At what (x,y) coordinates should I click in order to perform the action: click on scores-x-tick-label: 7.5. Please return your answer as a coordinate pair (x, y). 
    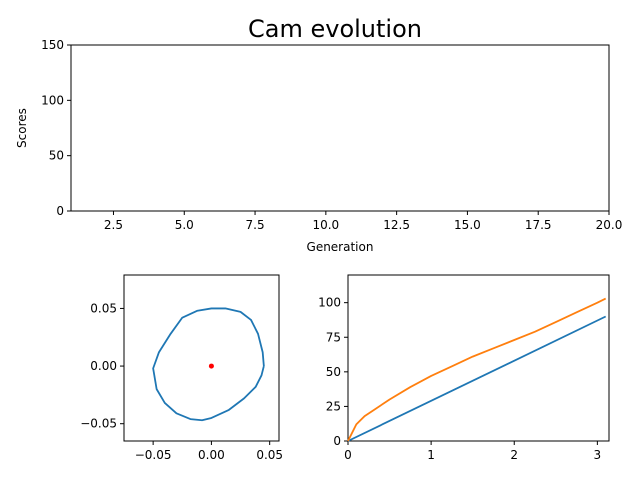
    Looking at the image, I should click on (255, 225).